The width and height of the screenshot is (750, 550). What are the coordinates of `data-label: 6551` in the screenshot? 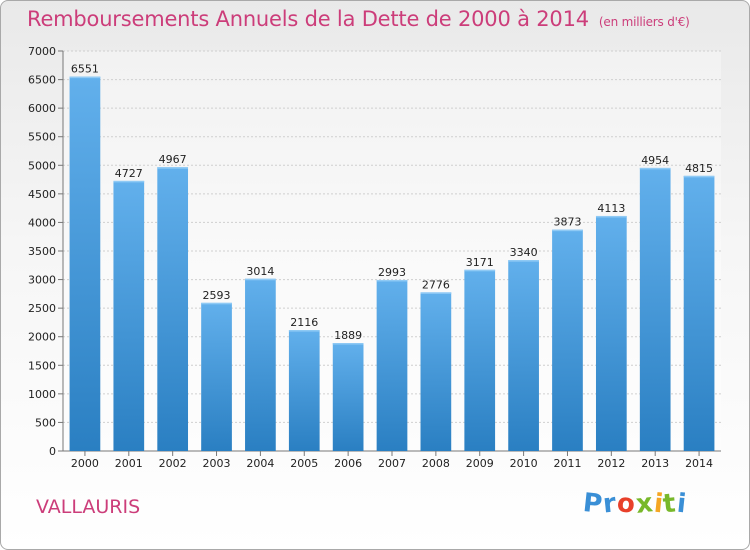 It's located at (85, 69).